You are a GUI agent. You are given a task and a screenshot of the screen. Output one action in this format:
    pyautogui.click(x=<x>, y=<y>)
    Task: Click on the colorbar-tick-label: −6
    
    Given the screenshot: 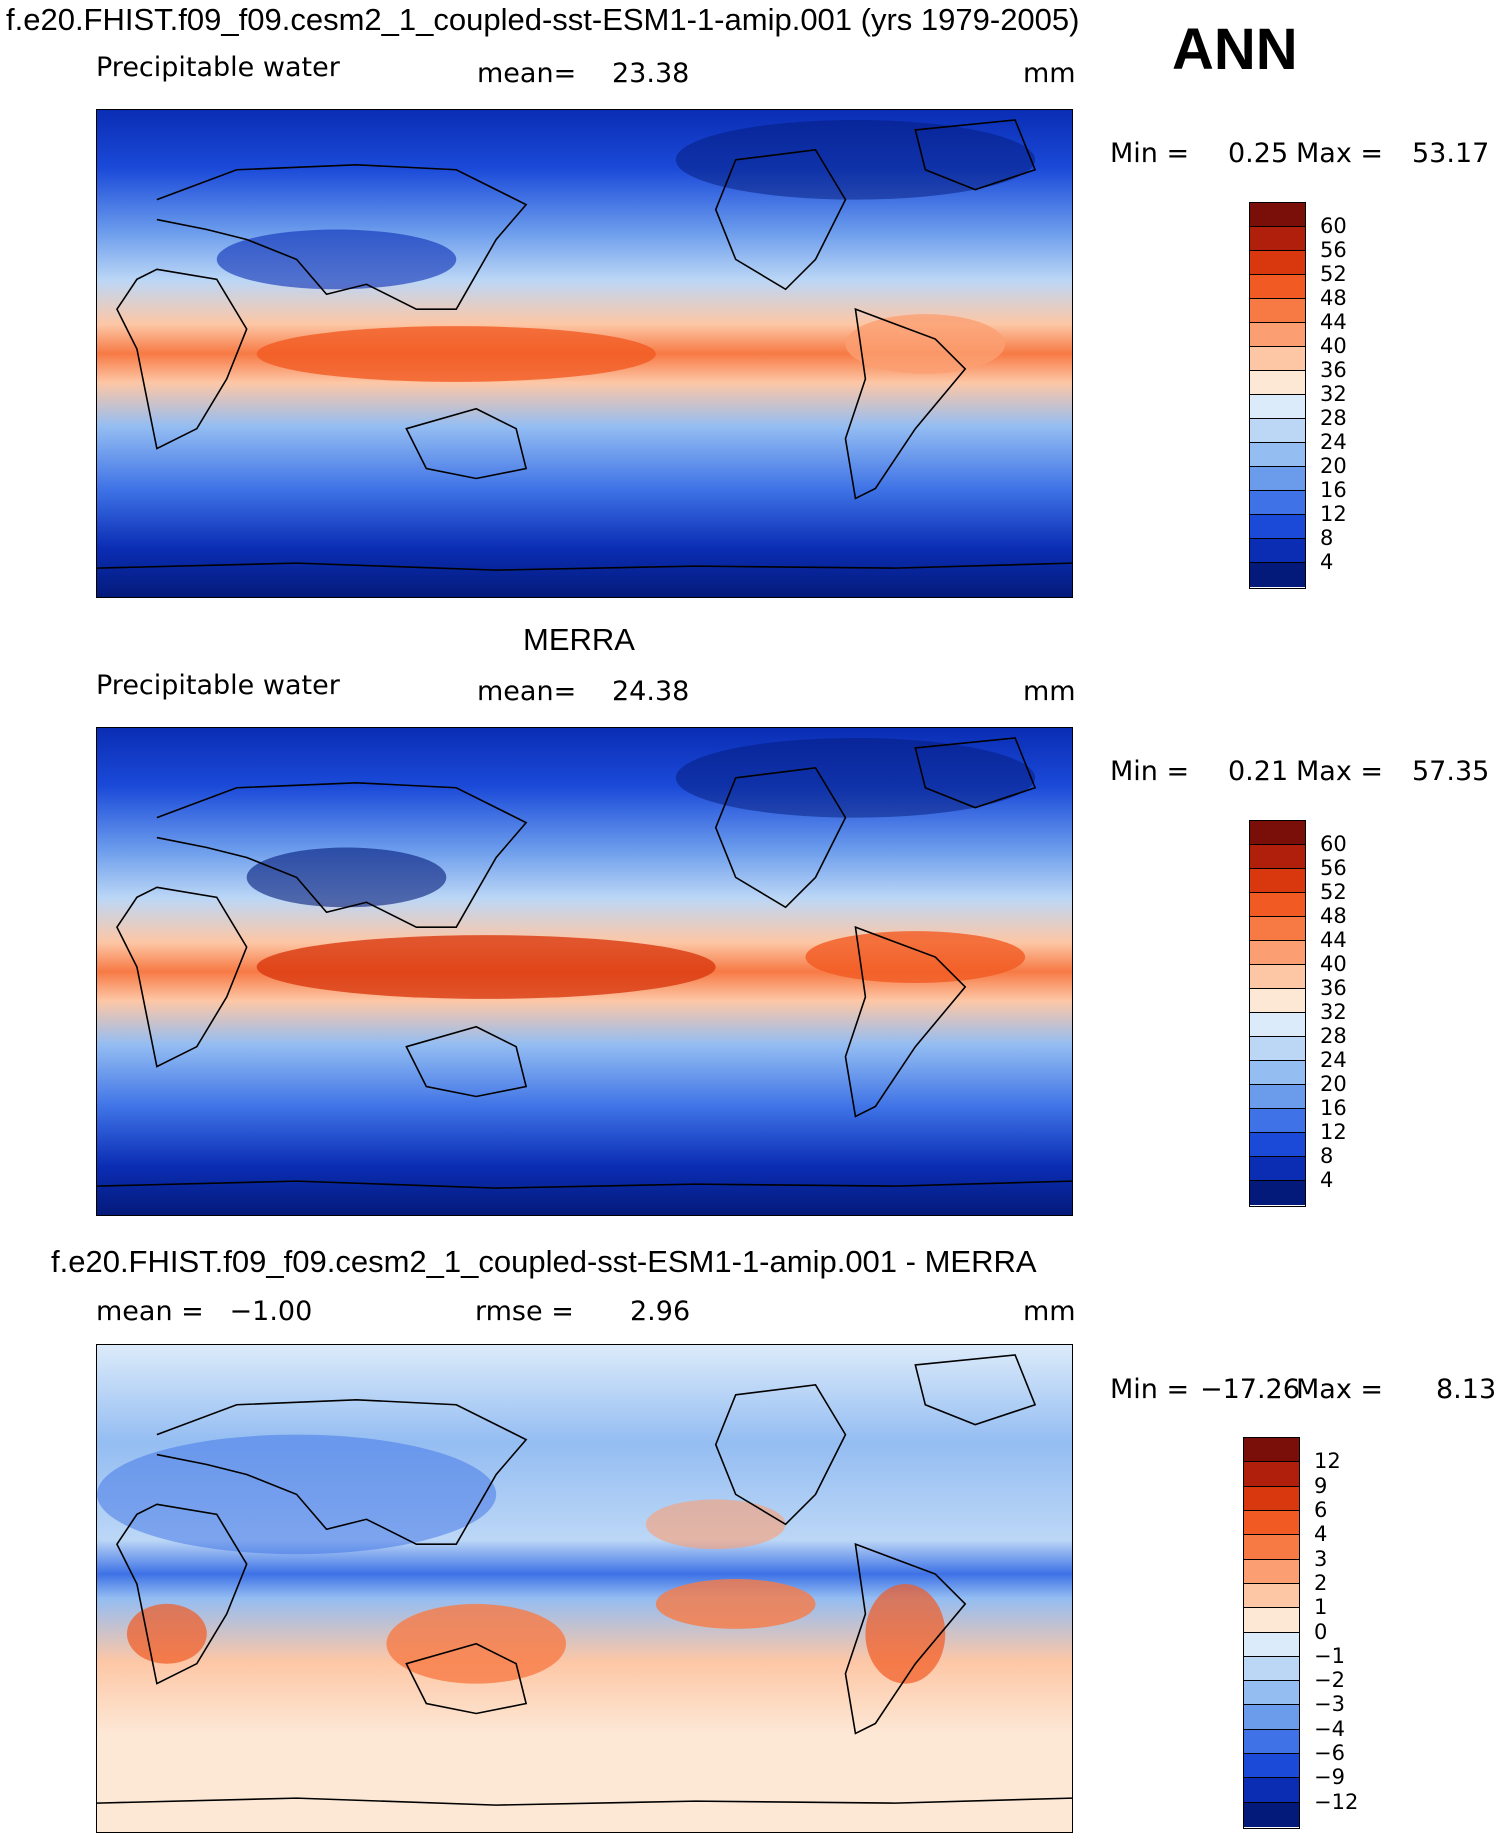 What is the action you would take?
    pyautogui.click(x=1329, y=1753)
    